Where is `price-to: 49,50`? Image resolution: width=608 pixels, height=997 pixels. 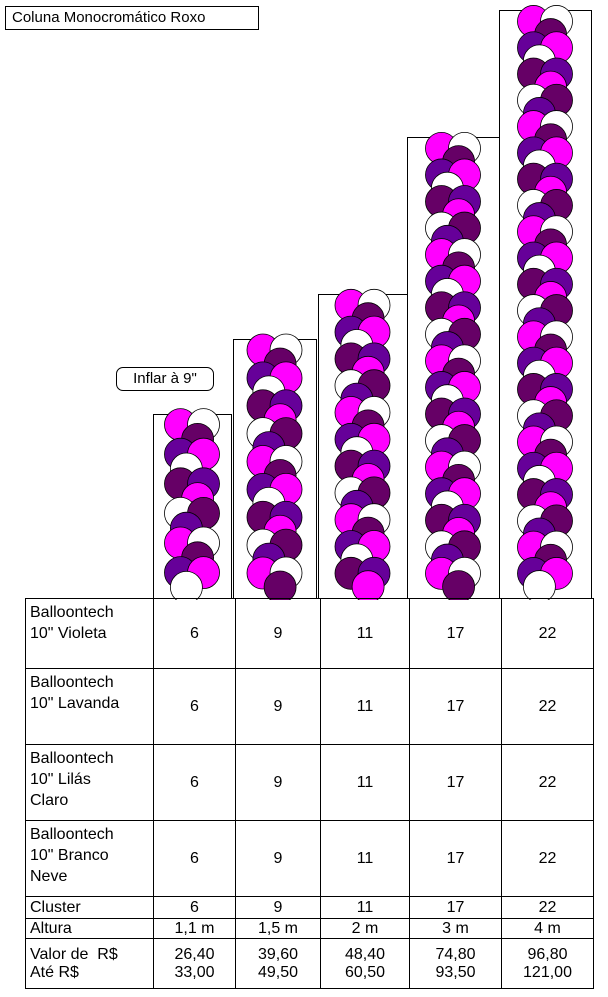 price-to: 49,50 is located at coordinates (278, 972).